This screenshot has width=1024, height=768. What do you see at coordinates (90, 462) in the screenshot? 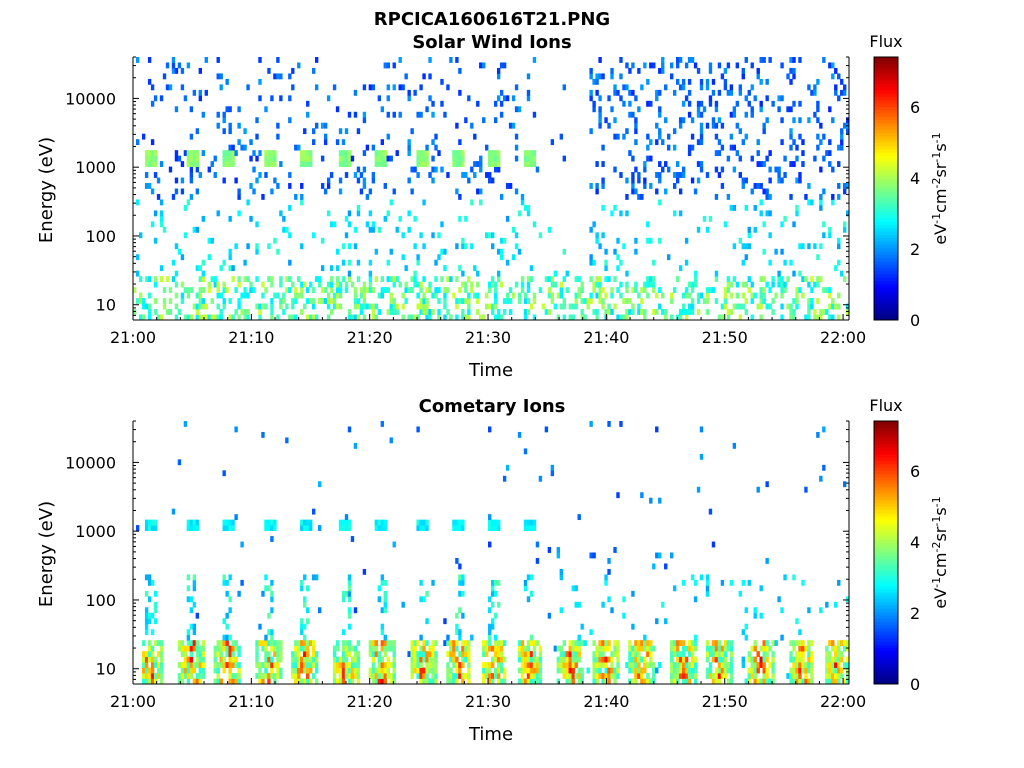
I see `y-tick-label: 10000` at bounding box center [90, 462].